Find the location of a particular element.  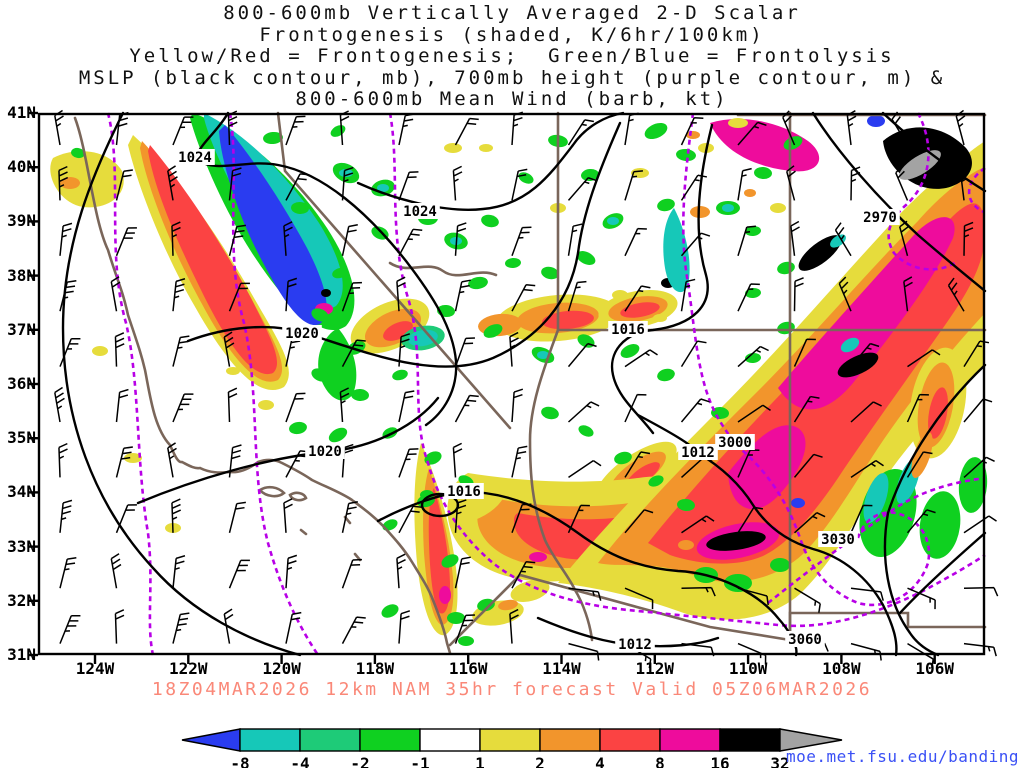

colorbar-tick-label: -8 is located at coordinates (239, 761).